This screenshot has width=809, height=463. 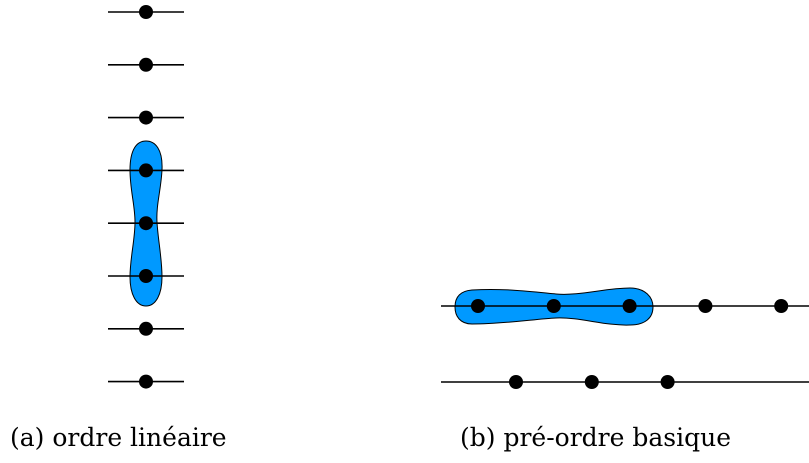 I want to click on caption-basic-preorder: (b) pré-ordre basique, so click(x=595, y=437).